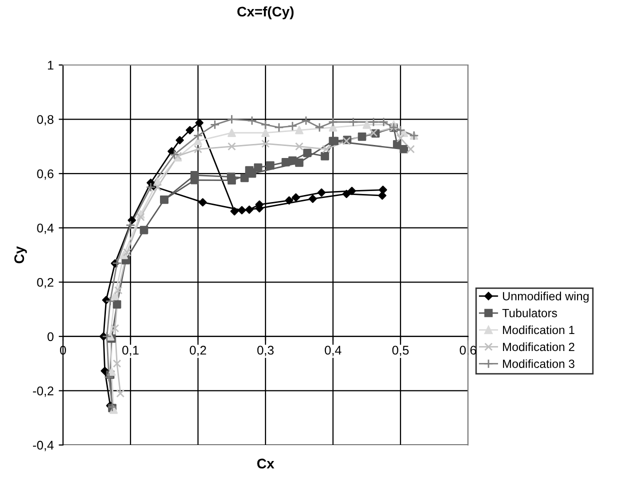  I want to click on legend-label: Unmodified wing, so click(545, 297).